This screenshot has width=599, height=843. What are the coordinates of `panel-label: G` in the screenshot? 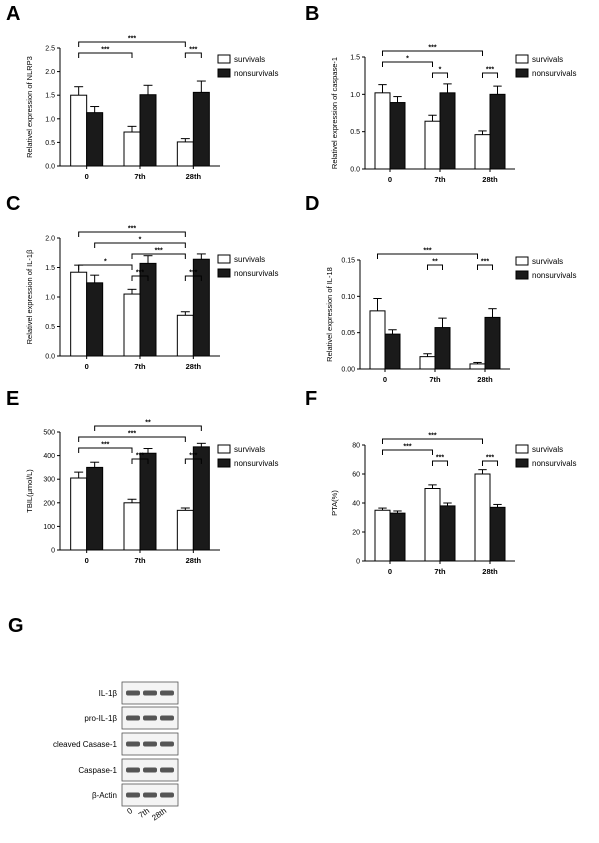 It's located at (16, 626).